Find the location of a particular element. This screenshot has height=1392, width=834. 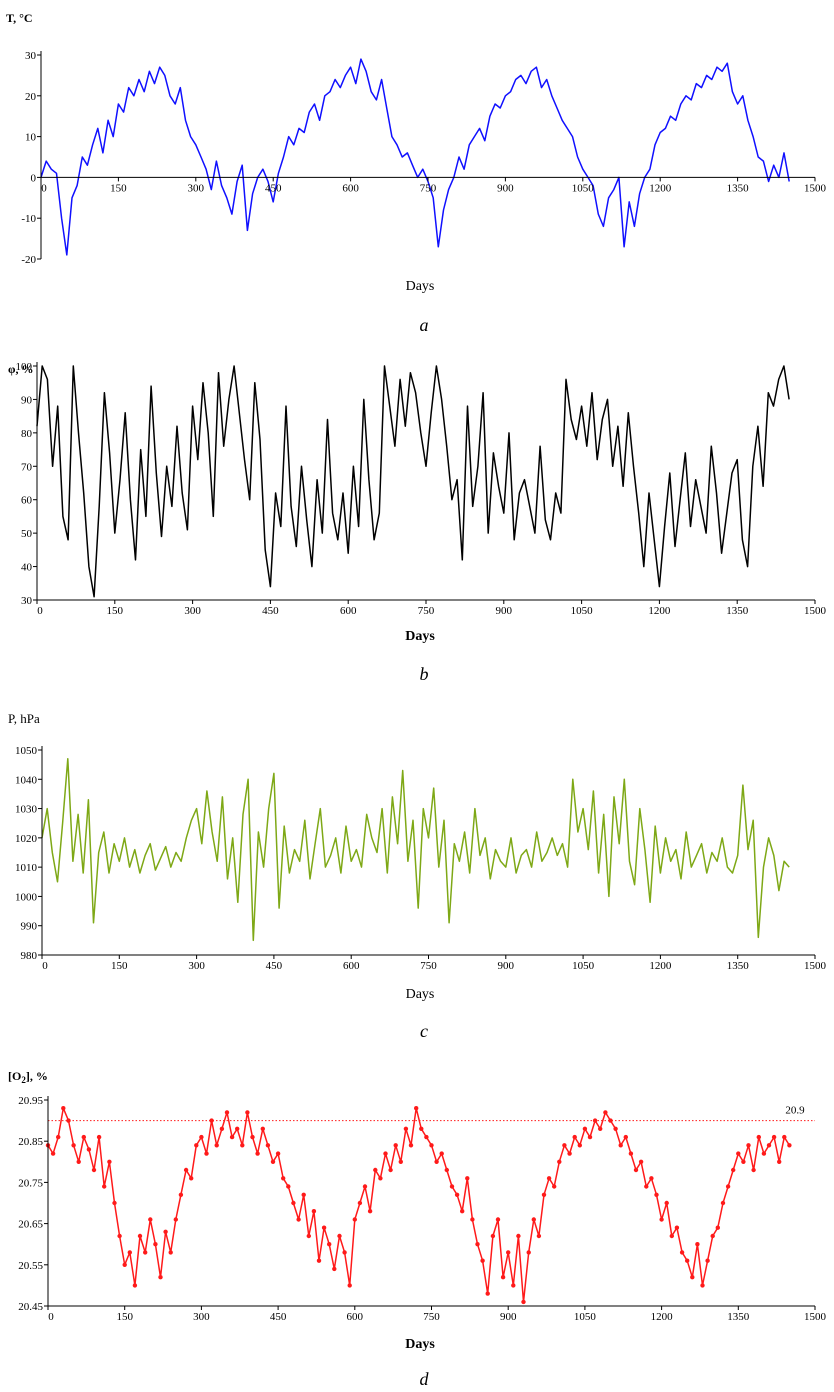

chart-b-xlabel: Days is located at coordinates (420, 636).